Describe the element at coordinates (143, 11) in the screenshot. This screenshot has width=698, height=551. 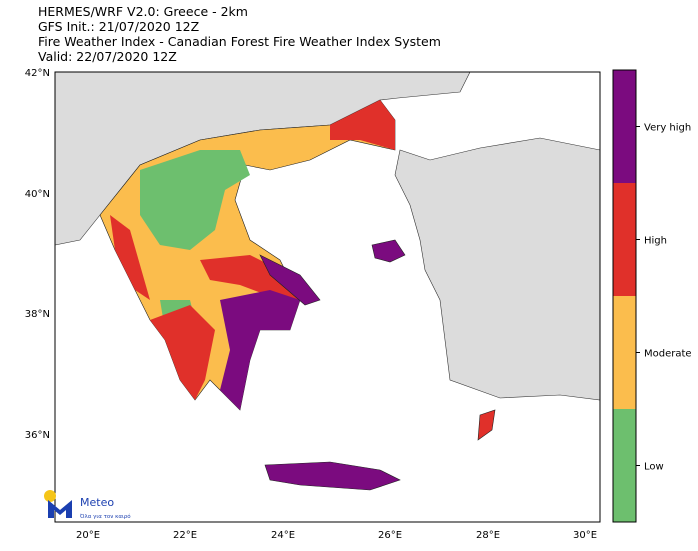
I see `header-line: HERMES/WRF V2.0: Greece - 2km` at that location.